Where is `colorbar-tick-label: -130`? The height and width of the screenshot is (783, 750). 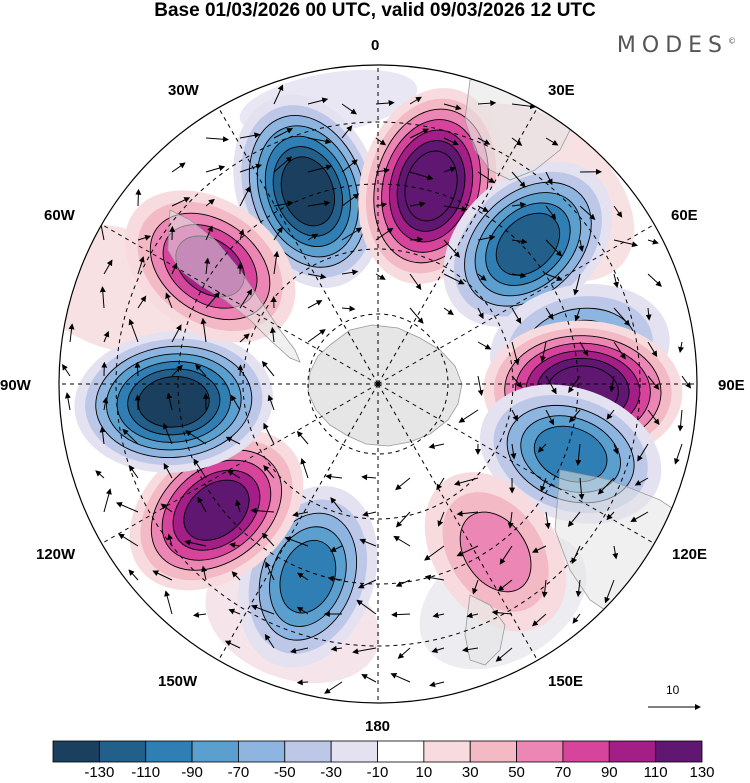 colorbar-tick-label: -130 is located at coordinates (99, 772).